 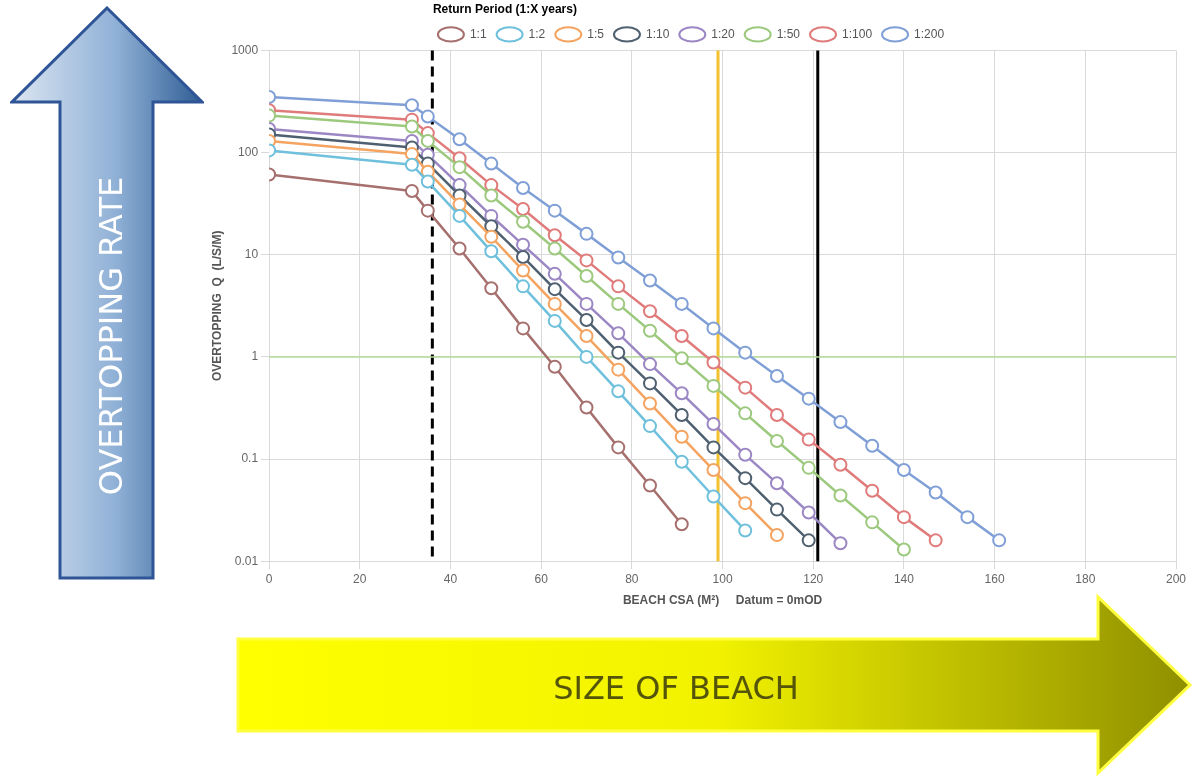 What do you see at coordinates (478, 33) in the screenshot?
I see `legend-label: 1:1` at bounding box center [478, 33].